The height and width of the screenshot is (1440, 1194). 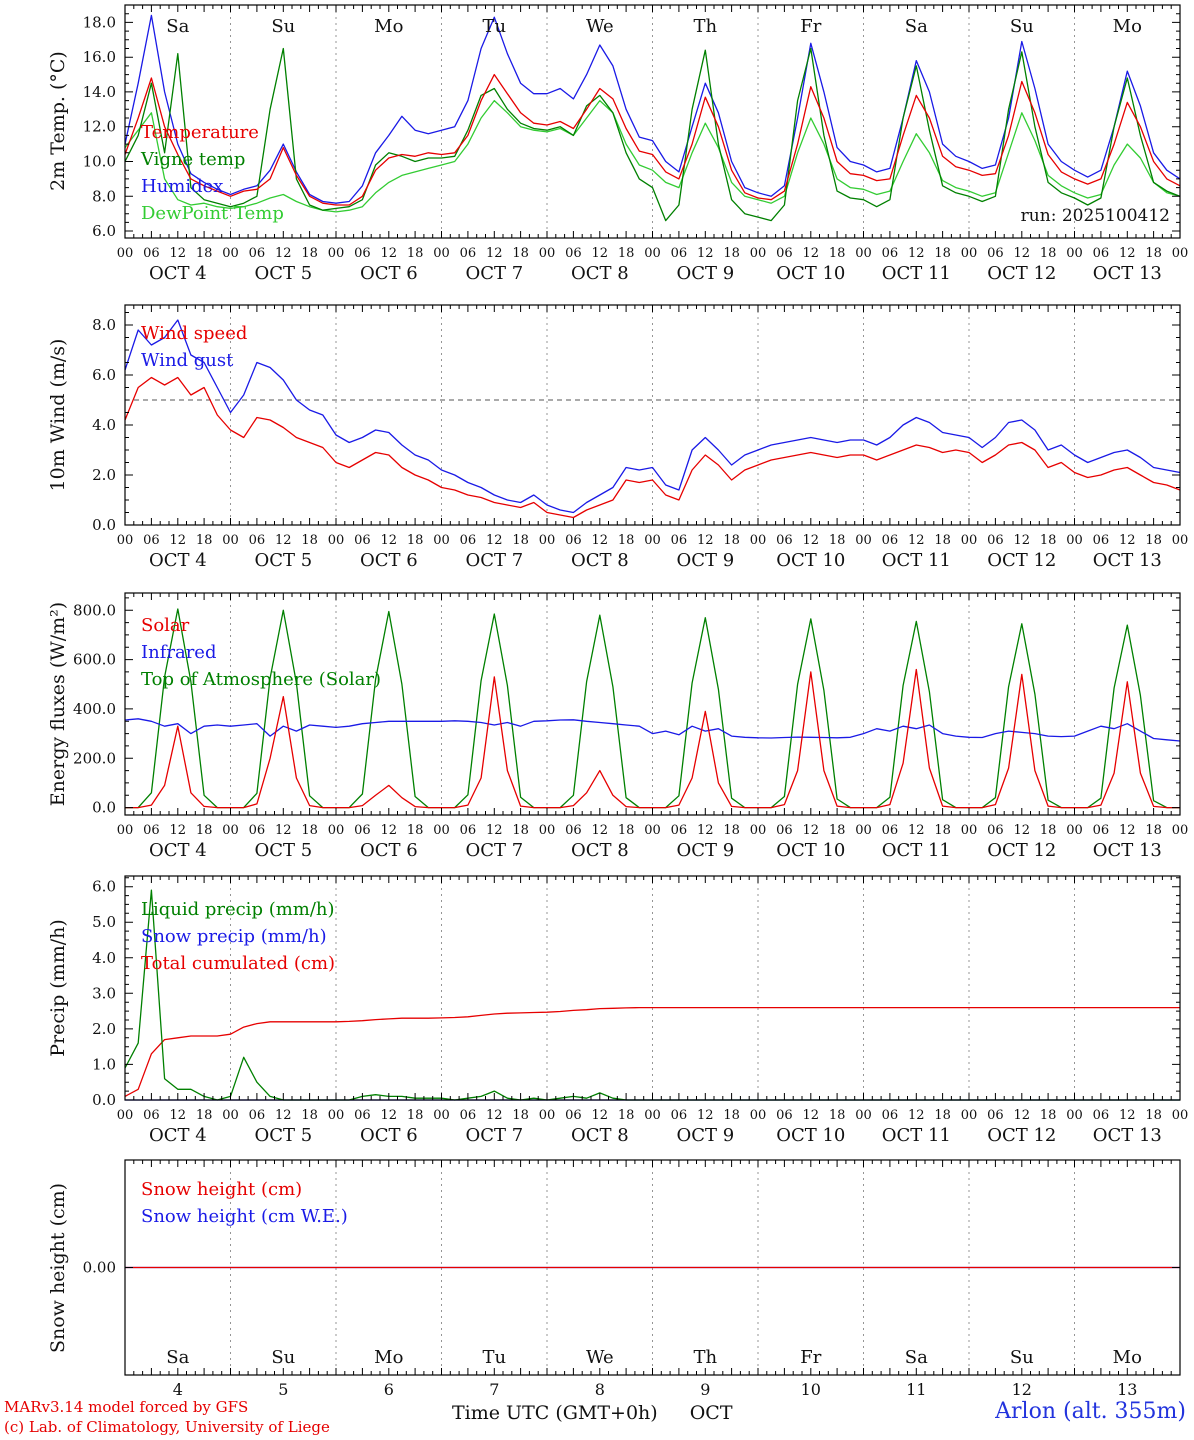 I want to click on day-number-label: 4, so click(x=178, y=1389).